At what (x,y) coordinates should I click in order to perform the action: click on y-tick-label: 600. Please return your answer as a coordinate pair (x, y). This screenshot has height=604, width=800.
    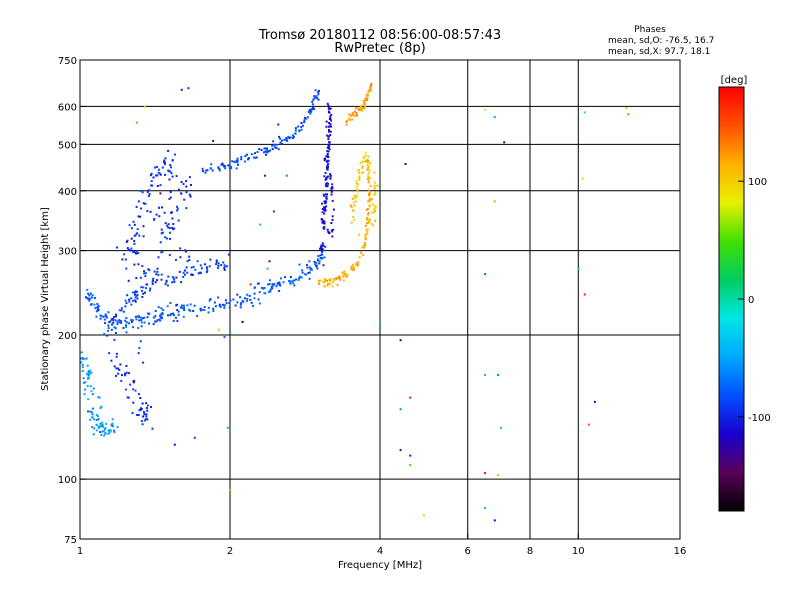
    Looking at the image, I should click on (67, 107).